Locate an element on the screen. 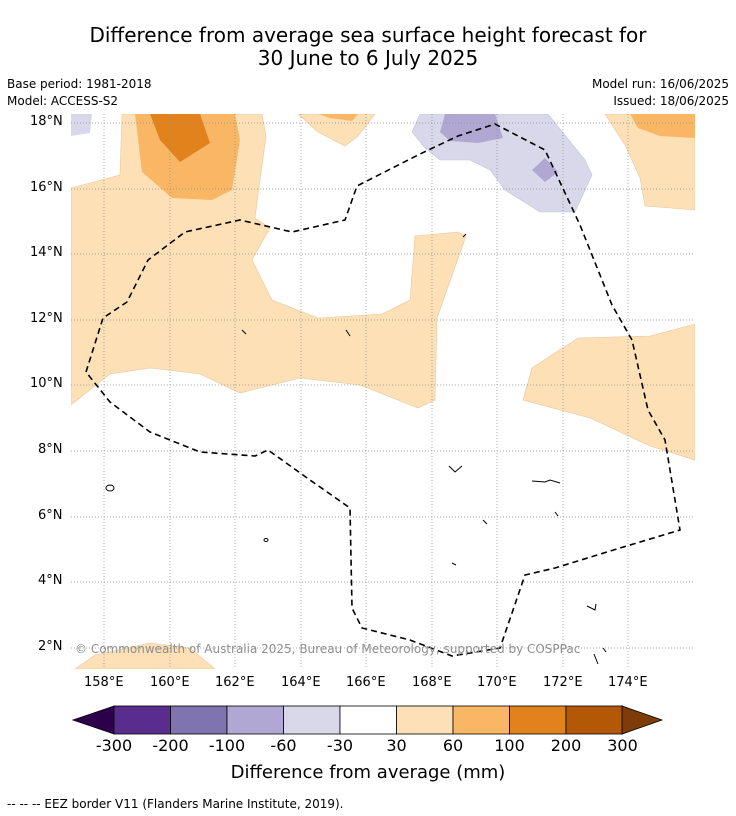  colorbar-tick-label: -100 is located at coordinates (227, 745).